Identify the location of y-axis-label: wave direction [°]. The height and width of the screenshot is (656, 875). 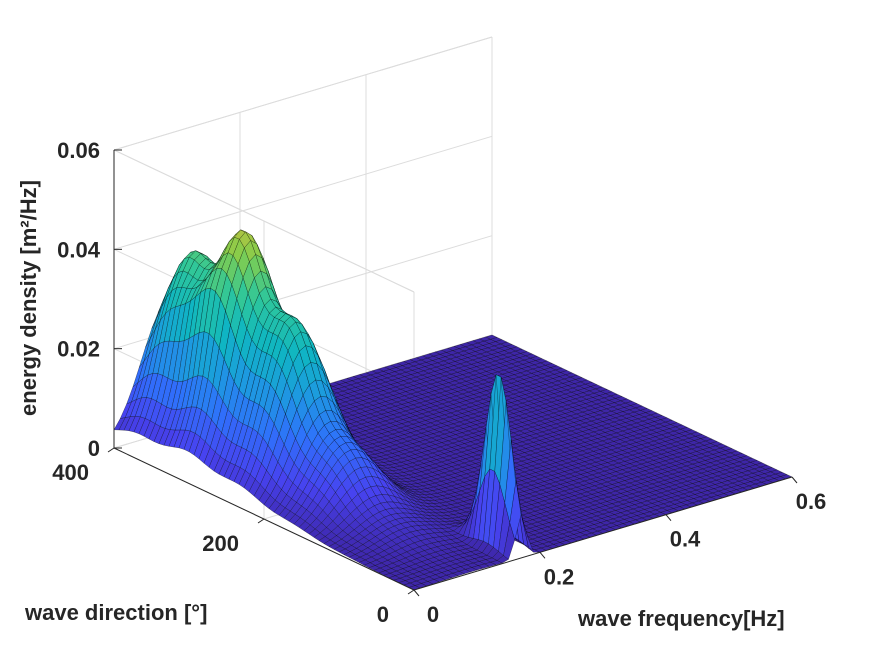
(115, 612).